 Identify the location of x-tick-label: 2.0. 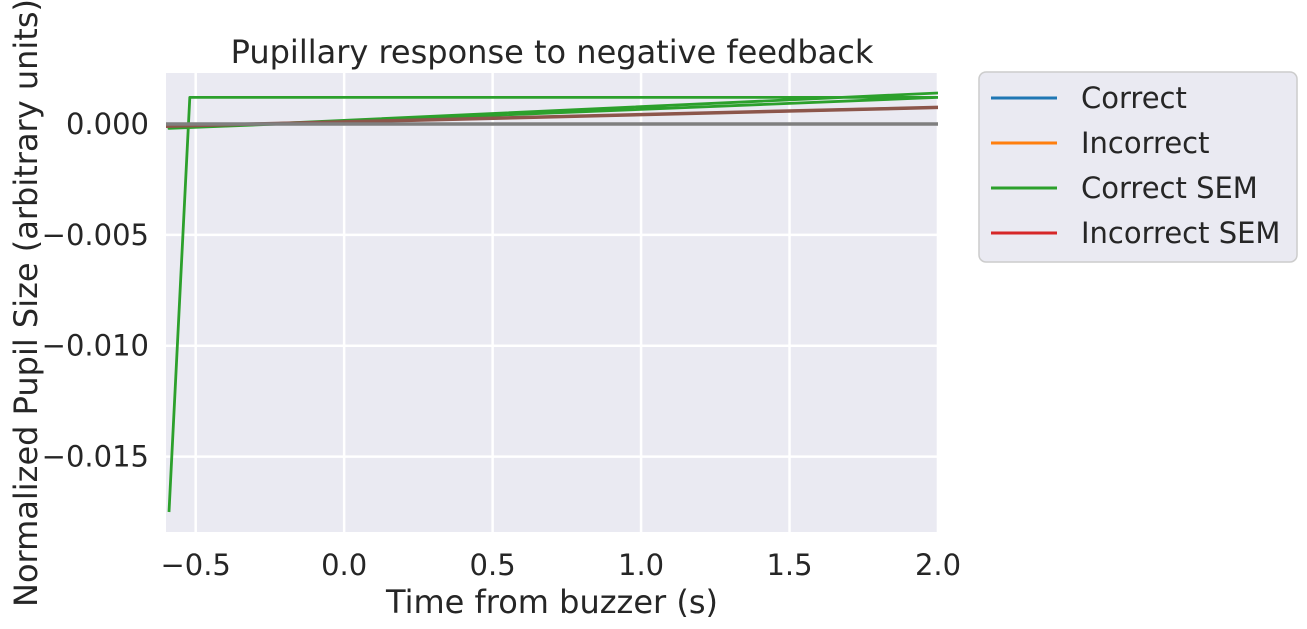
(938, 565).